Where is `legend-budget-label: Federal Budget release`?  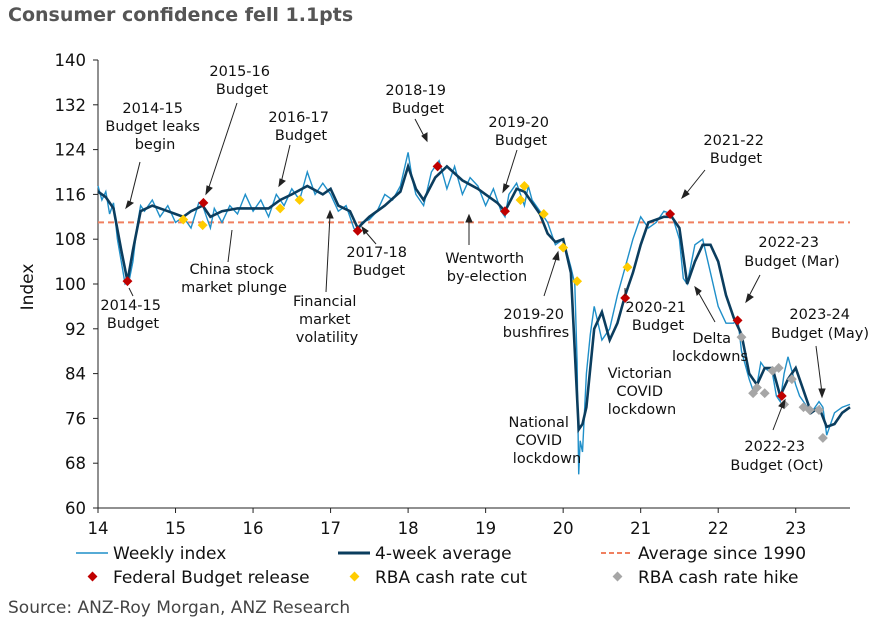
legend-budget-label: Federal Budget release is located at coordinates (211, 578).